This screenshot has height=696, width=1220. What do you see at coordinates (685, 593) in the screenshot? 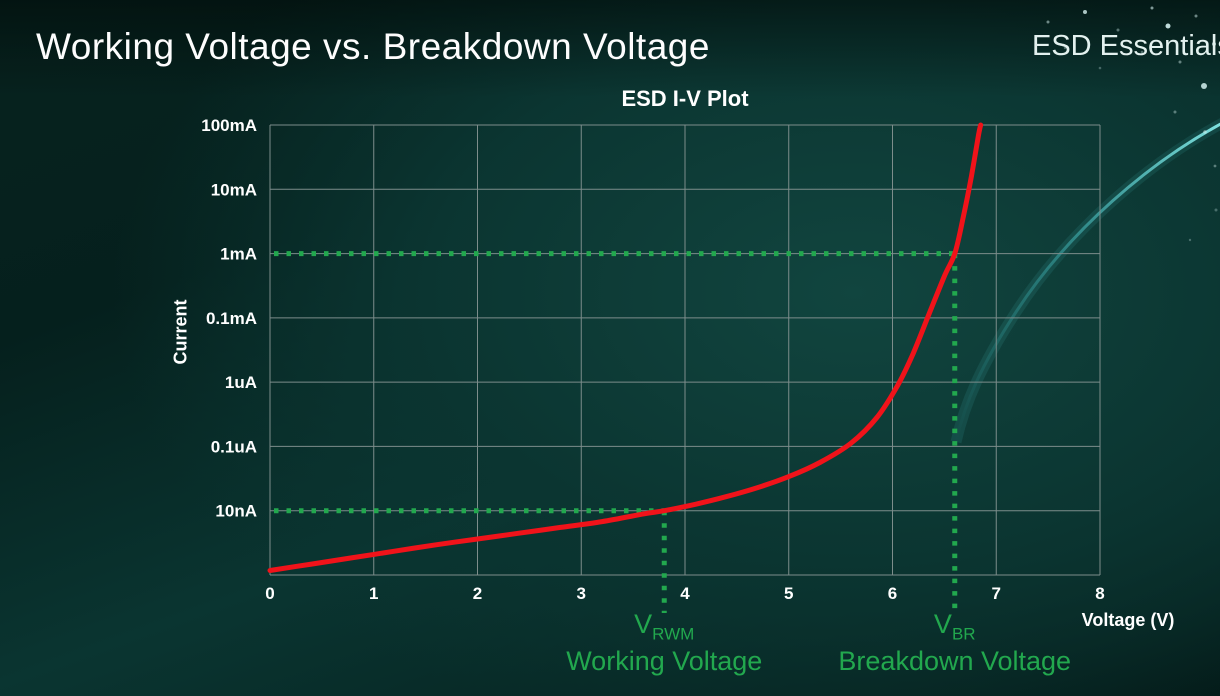
I see `x-tick-label: 4` at bounding box center [685, 593].